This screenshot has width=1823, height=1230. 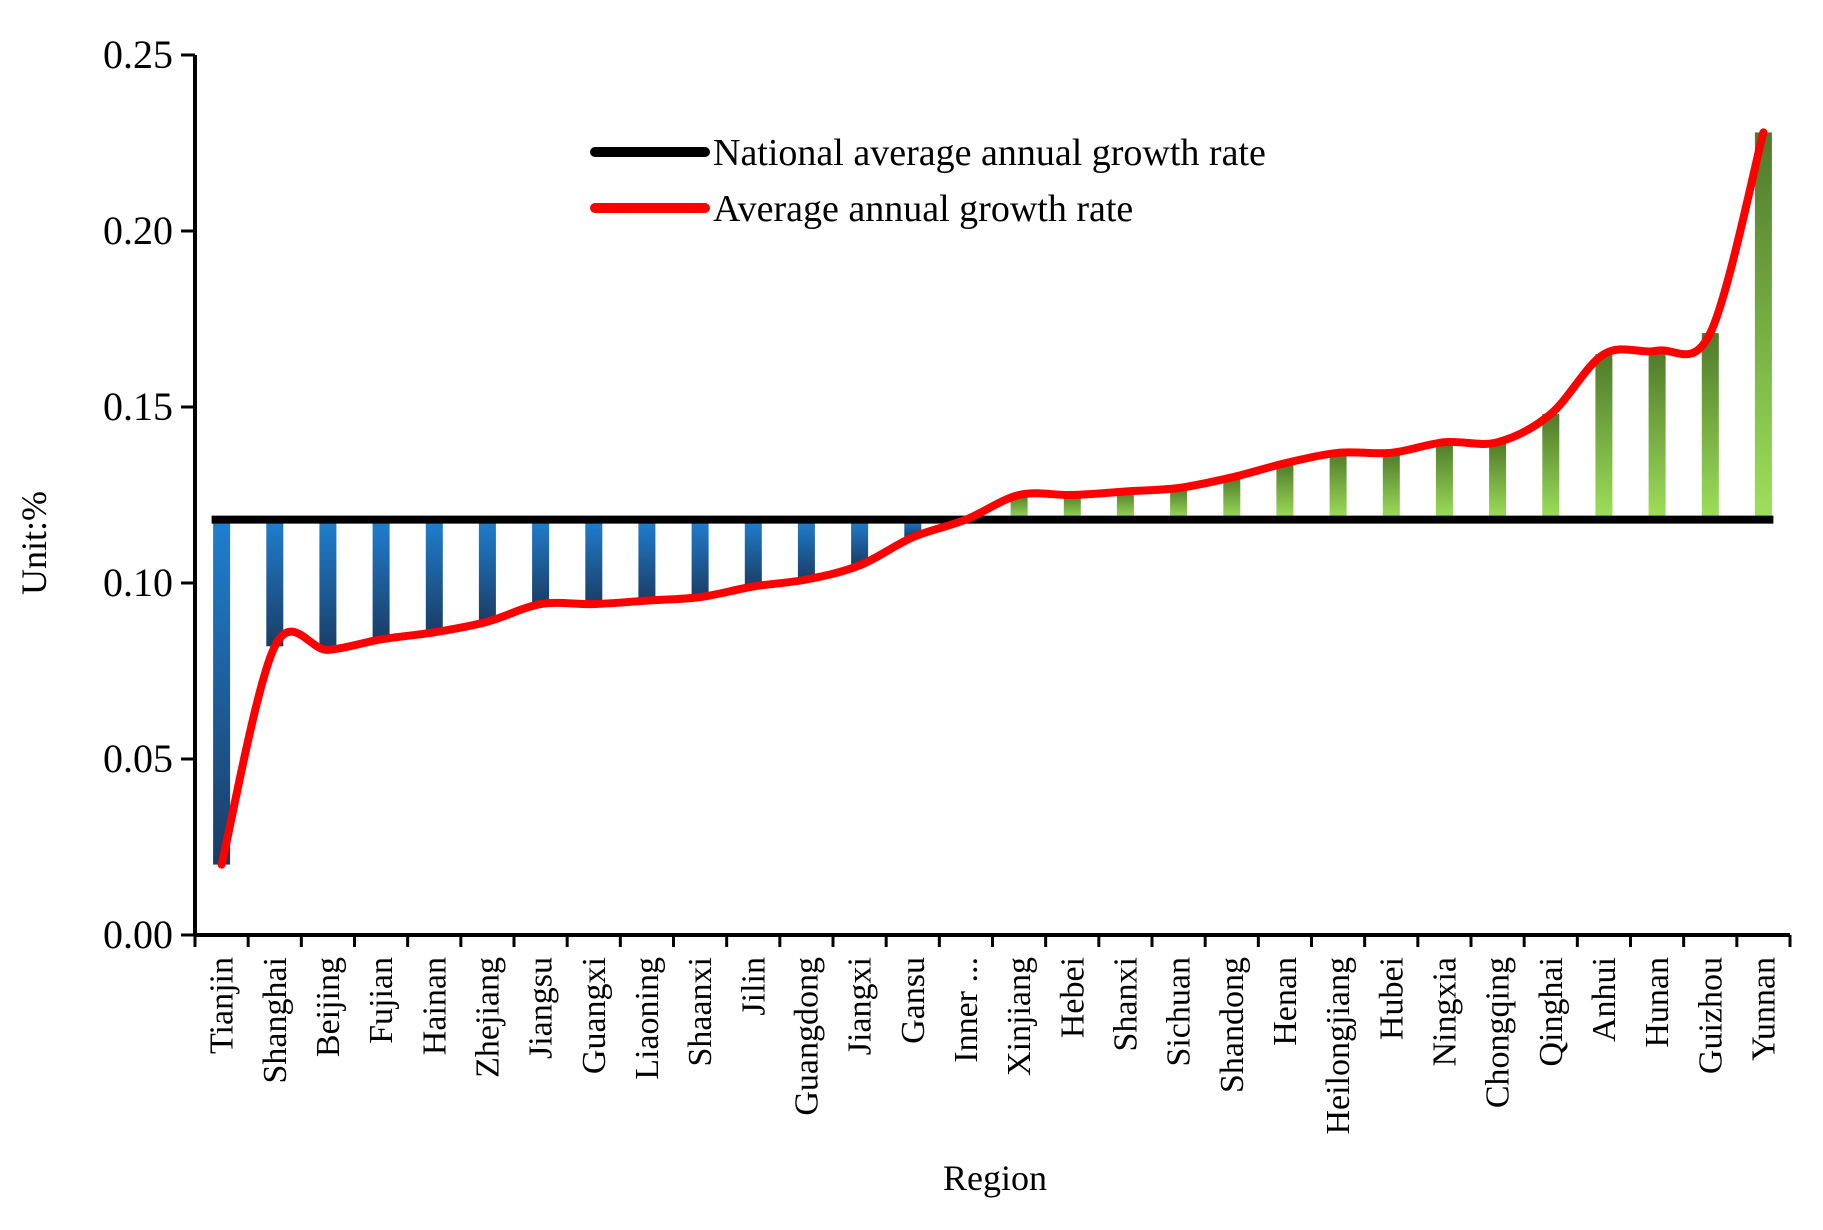 What do you see at coordinates (1072, 507) in the screenshot?
I see `bar-hebei` at bounding box center [1072, 507].